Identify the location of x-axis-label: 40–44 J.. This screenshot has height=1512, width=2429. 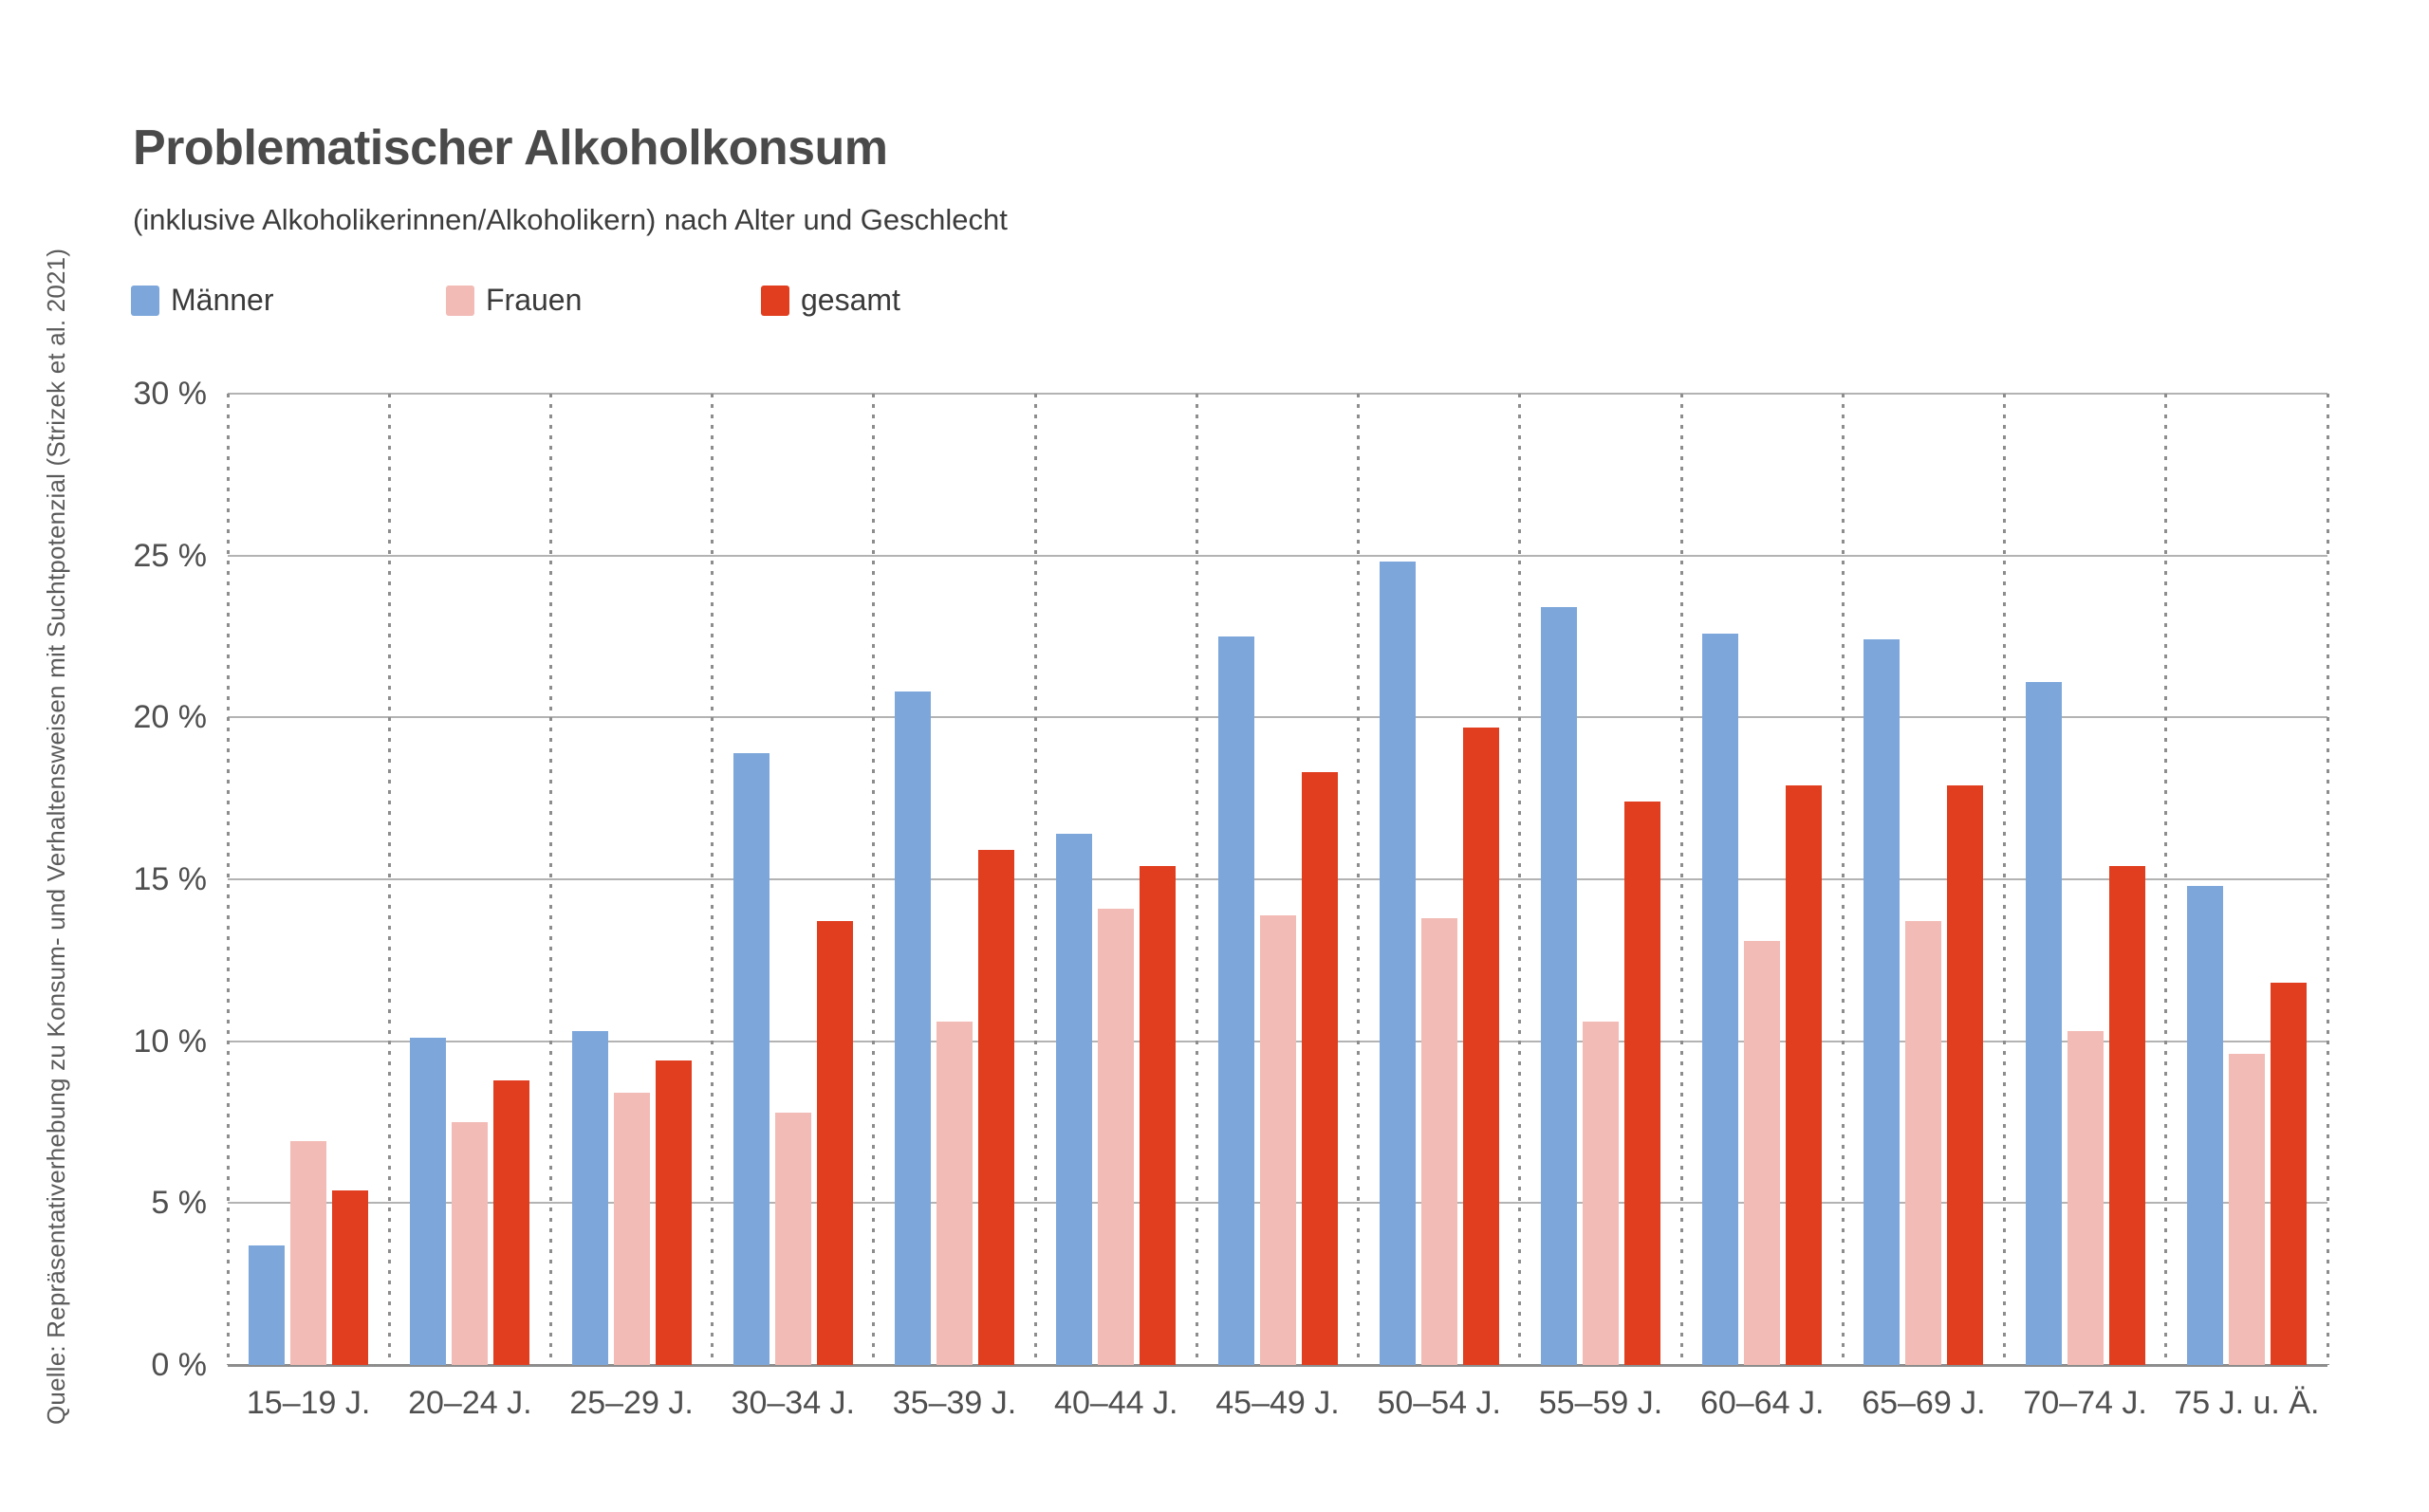
(1116, 1403).